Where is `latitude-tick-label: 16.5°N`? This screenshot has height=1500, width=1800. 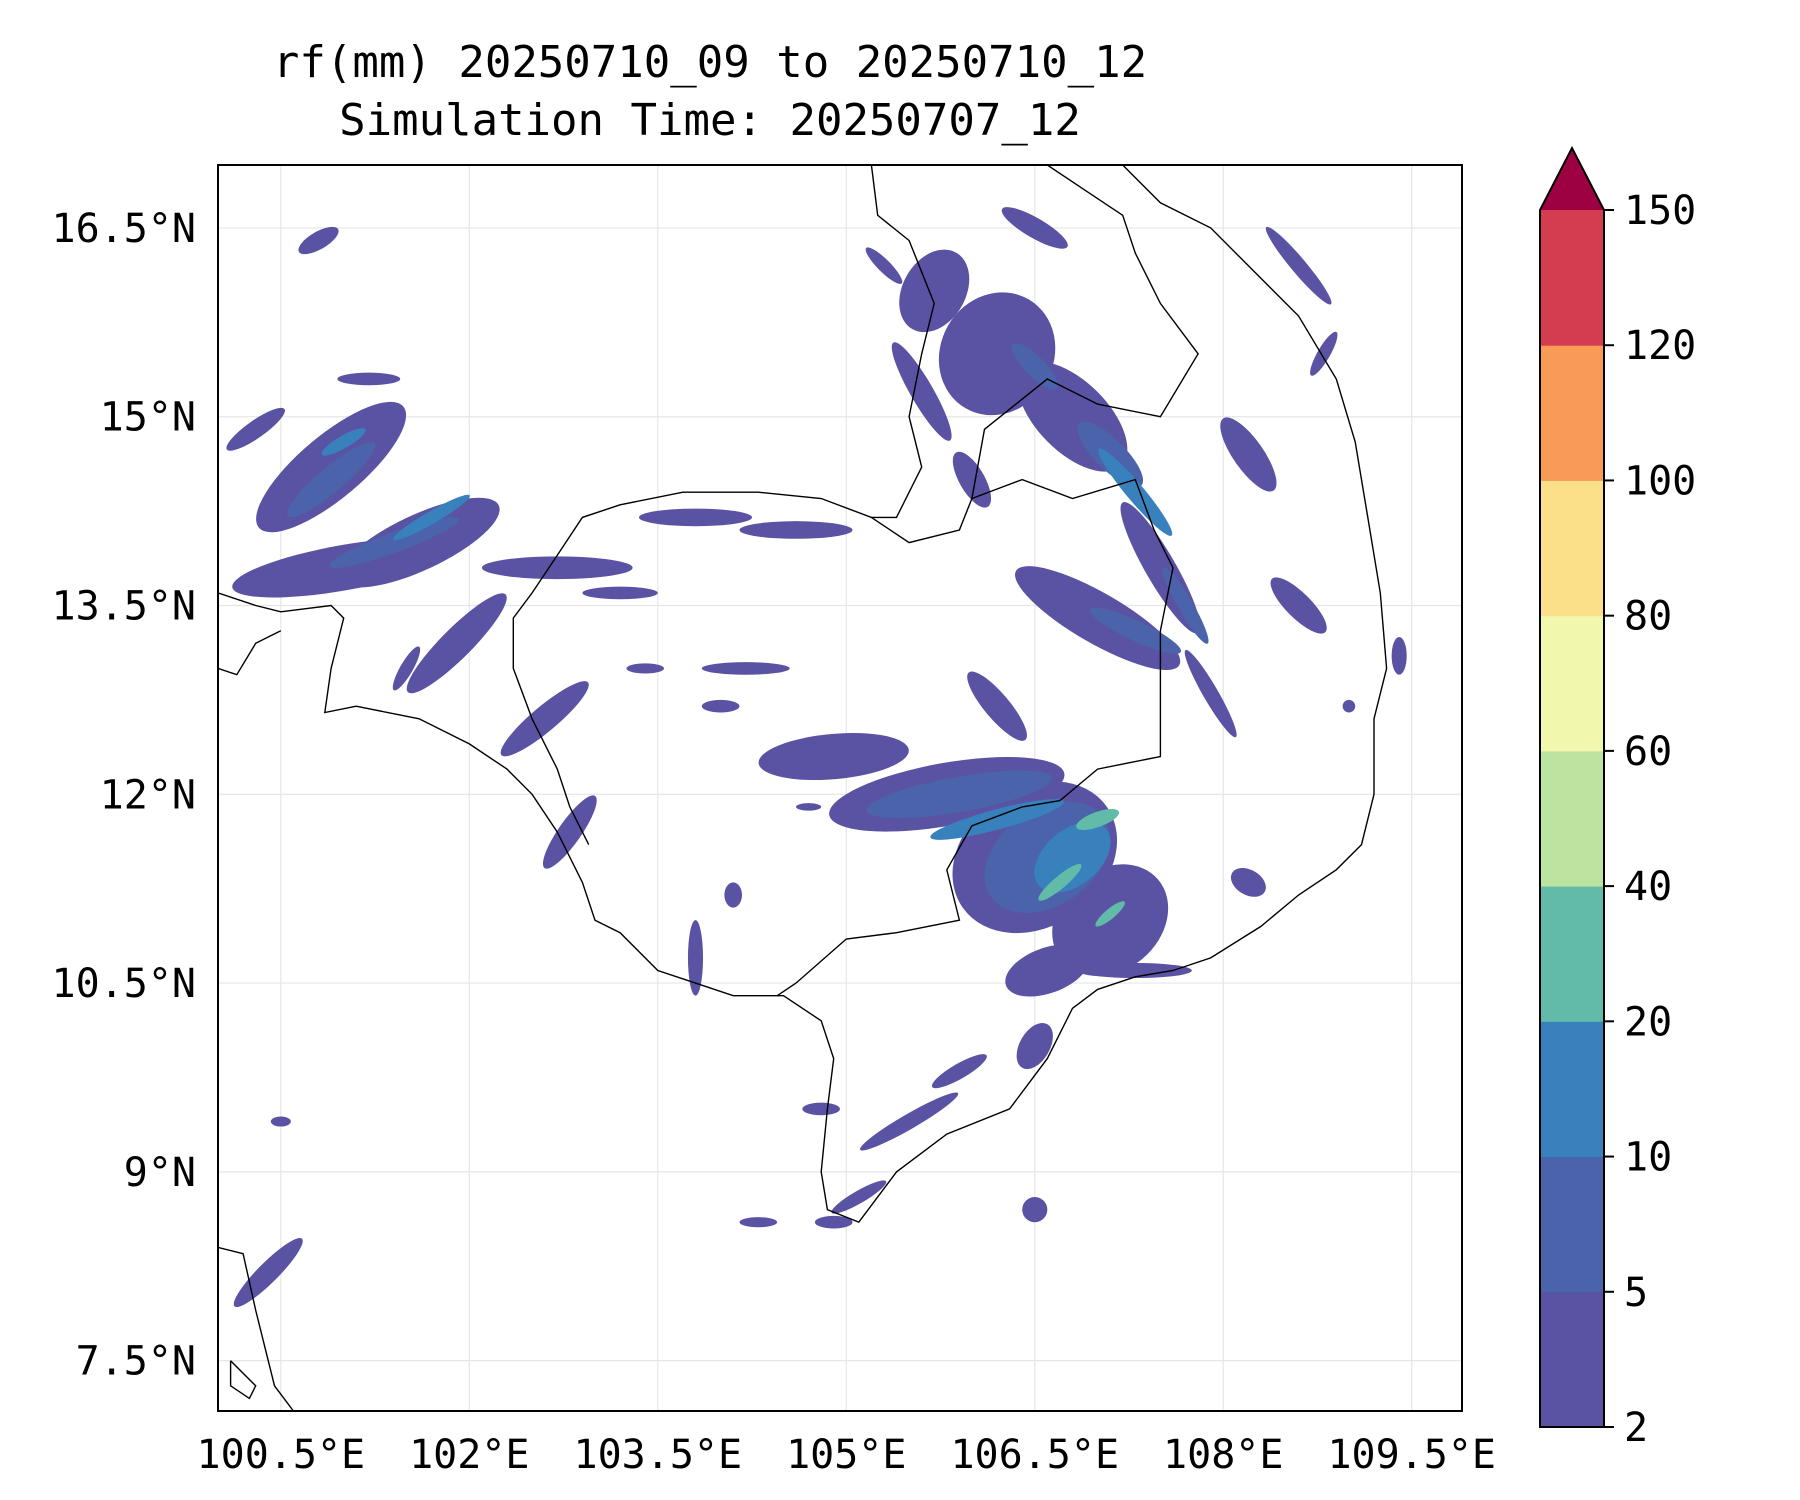 latitude-tick-label: 16.5°N is located at coordinates (124, 229).